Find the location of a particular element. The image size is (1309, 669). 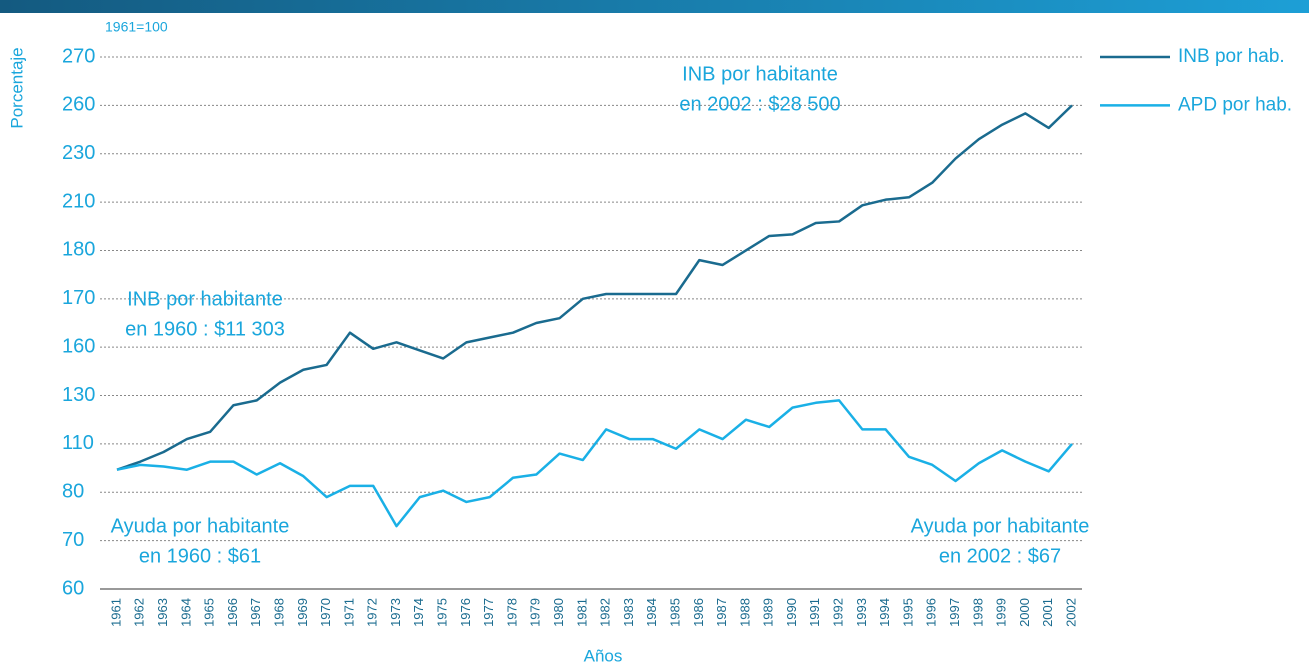

x-tick-label: 2001 is located at coordinates (1047, 612).